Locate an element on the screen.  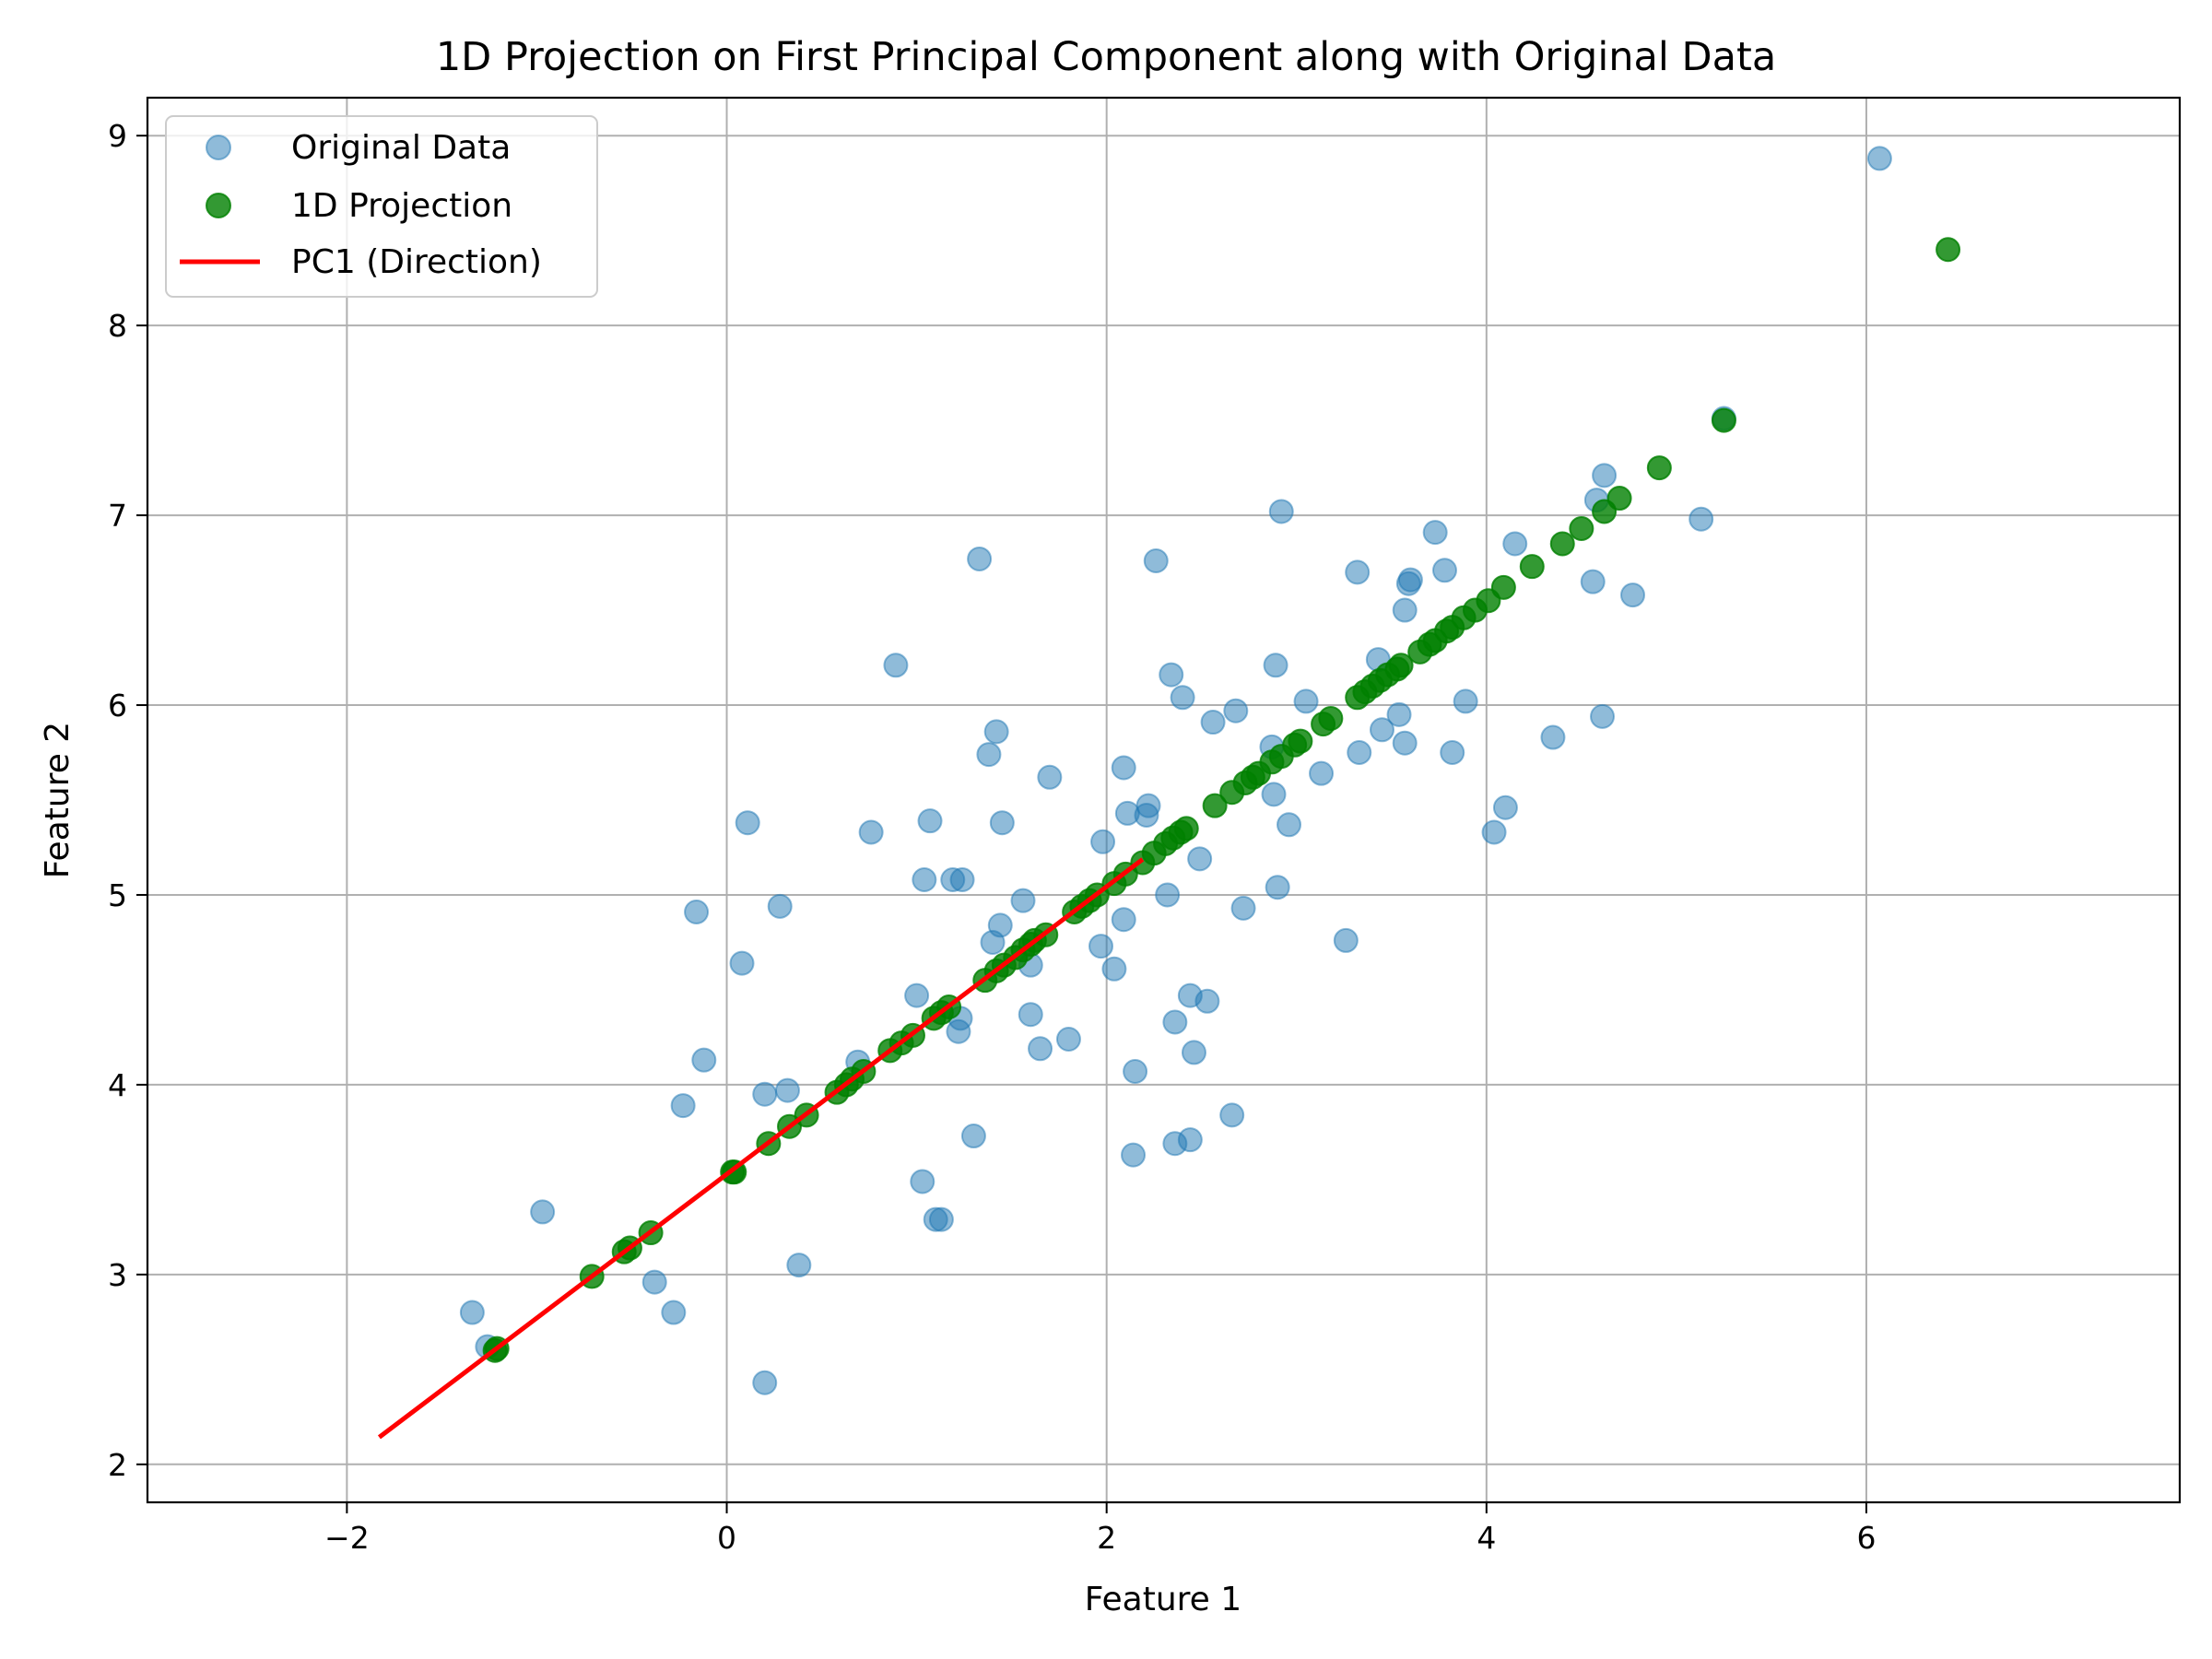
y-tick-label: 2 is located at coordinates (117, 1465).